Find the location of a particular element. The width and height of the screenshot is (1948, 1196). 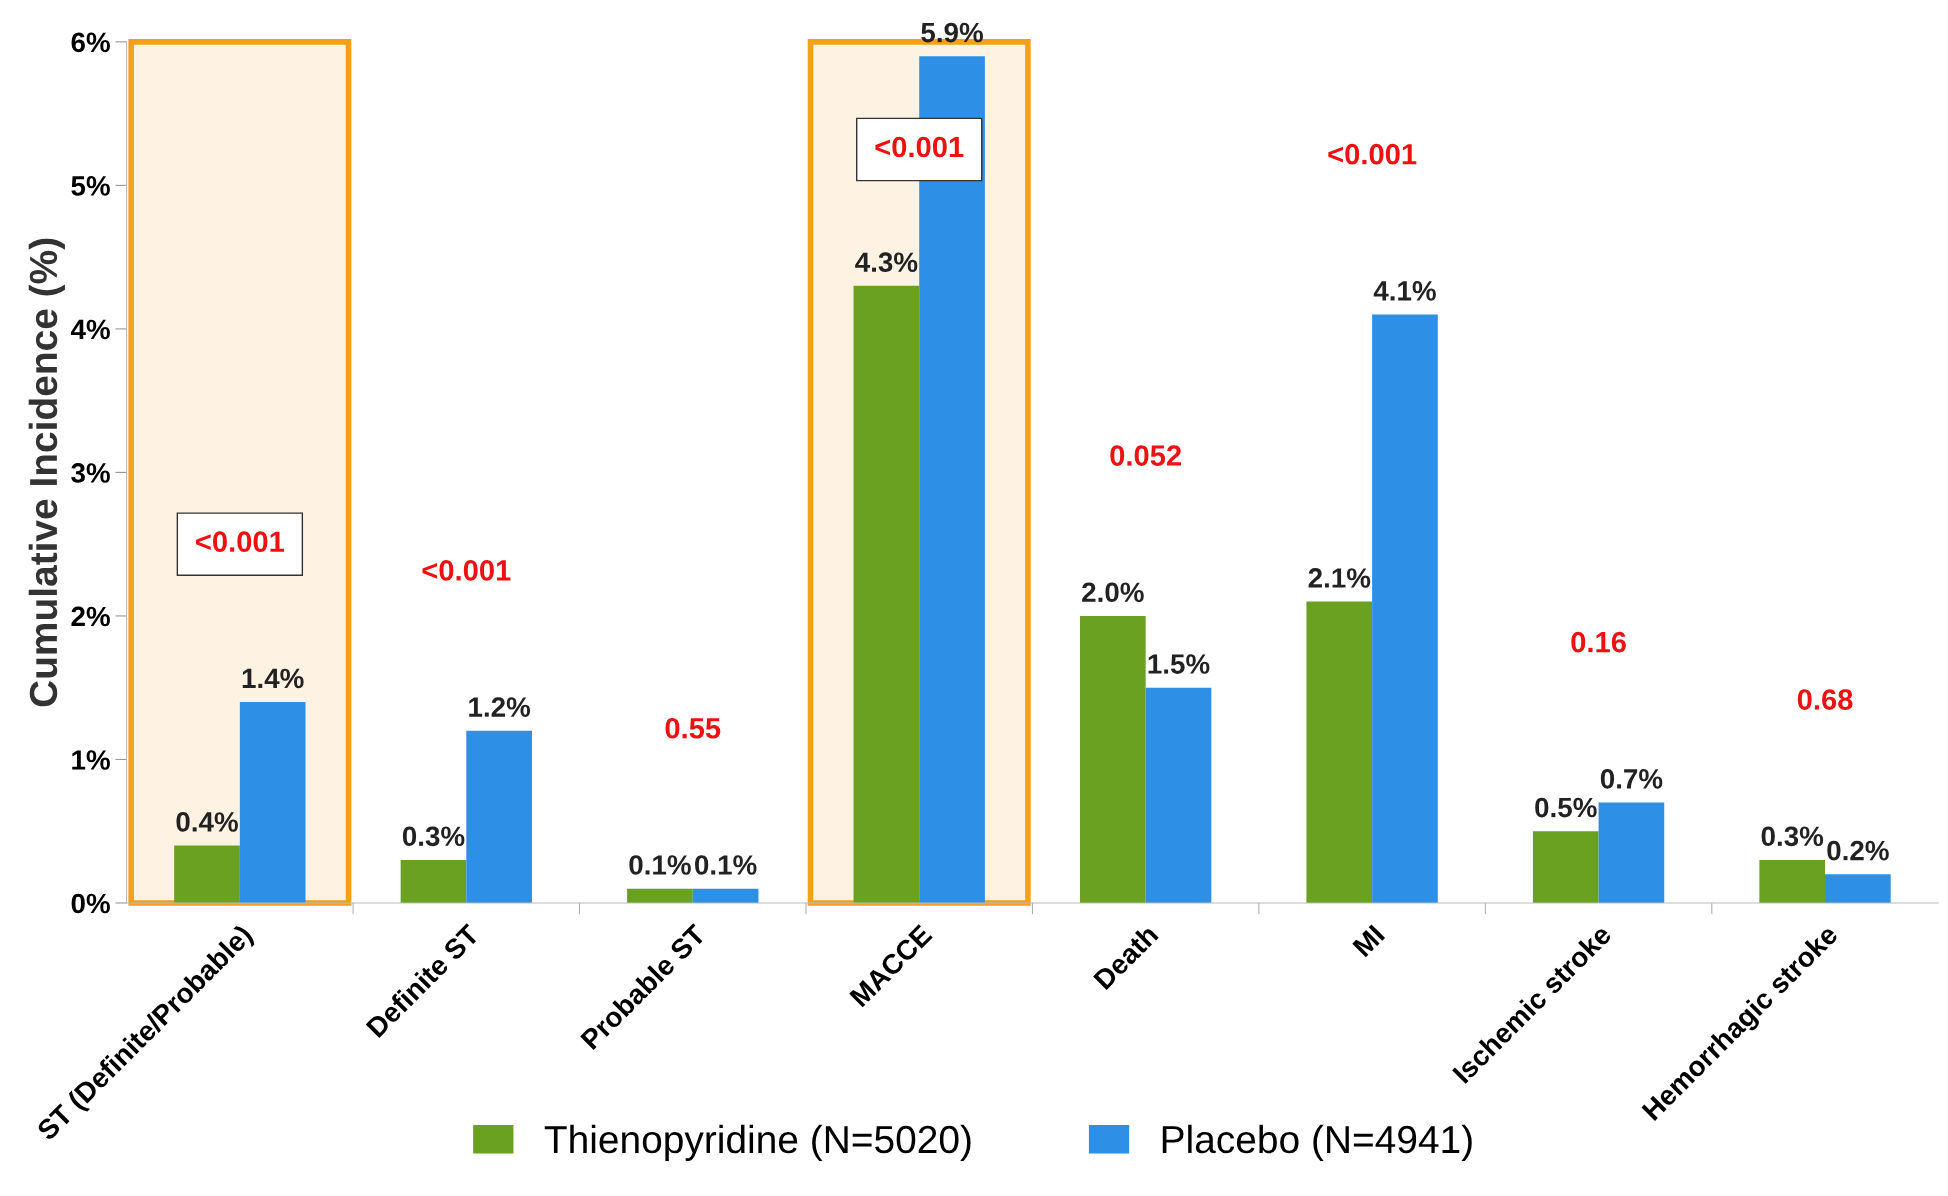

y-tick-label: 1% is located at coordinates (91, 760).